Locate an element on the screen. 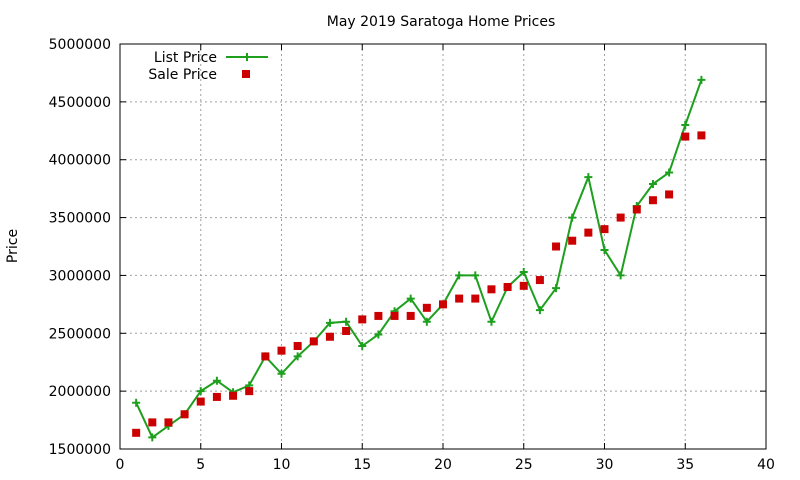 The image size is (800, 480). x-tick-label: 15 is located at coordinates (362, 465).